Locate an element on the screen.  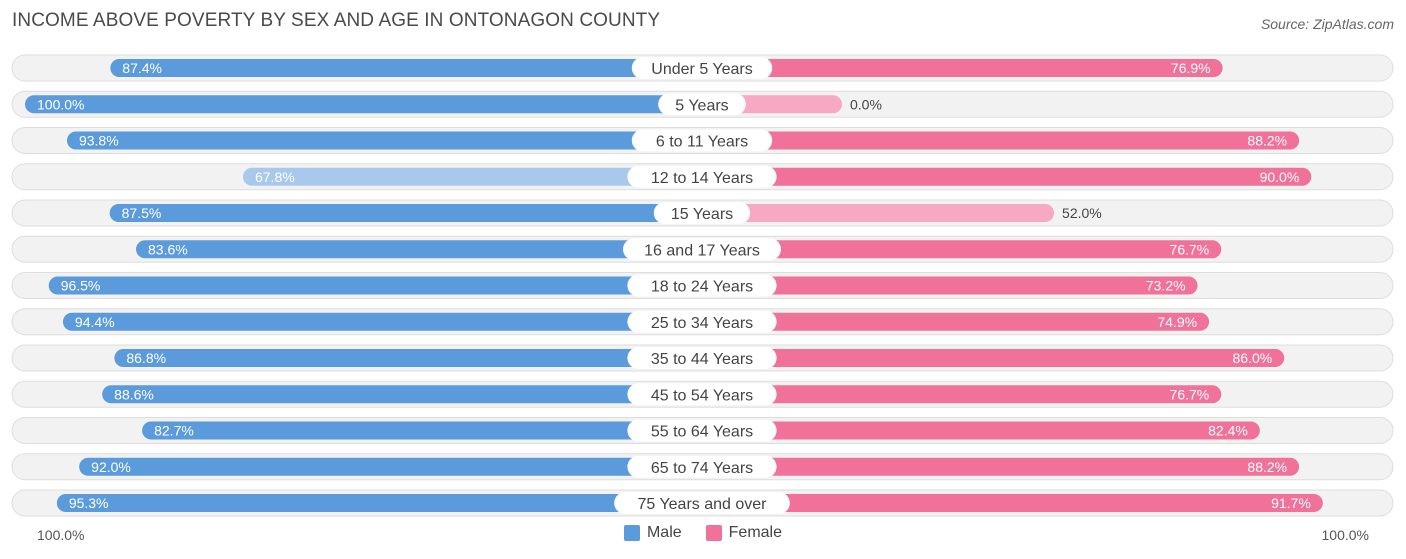
axis-right-label: 100.0% is located at coordinates (1345, 535).